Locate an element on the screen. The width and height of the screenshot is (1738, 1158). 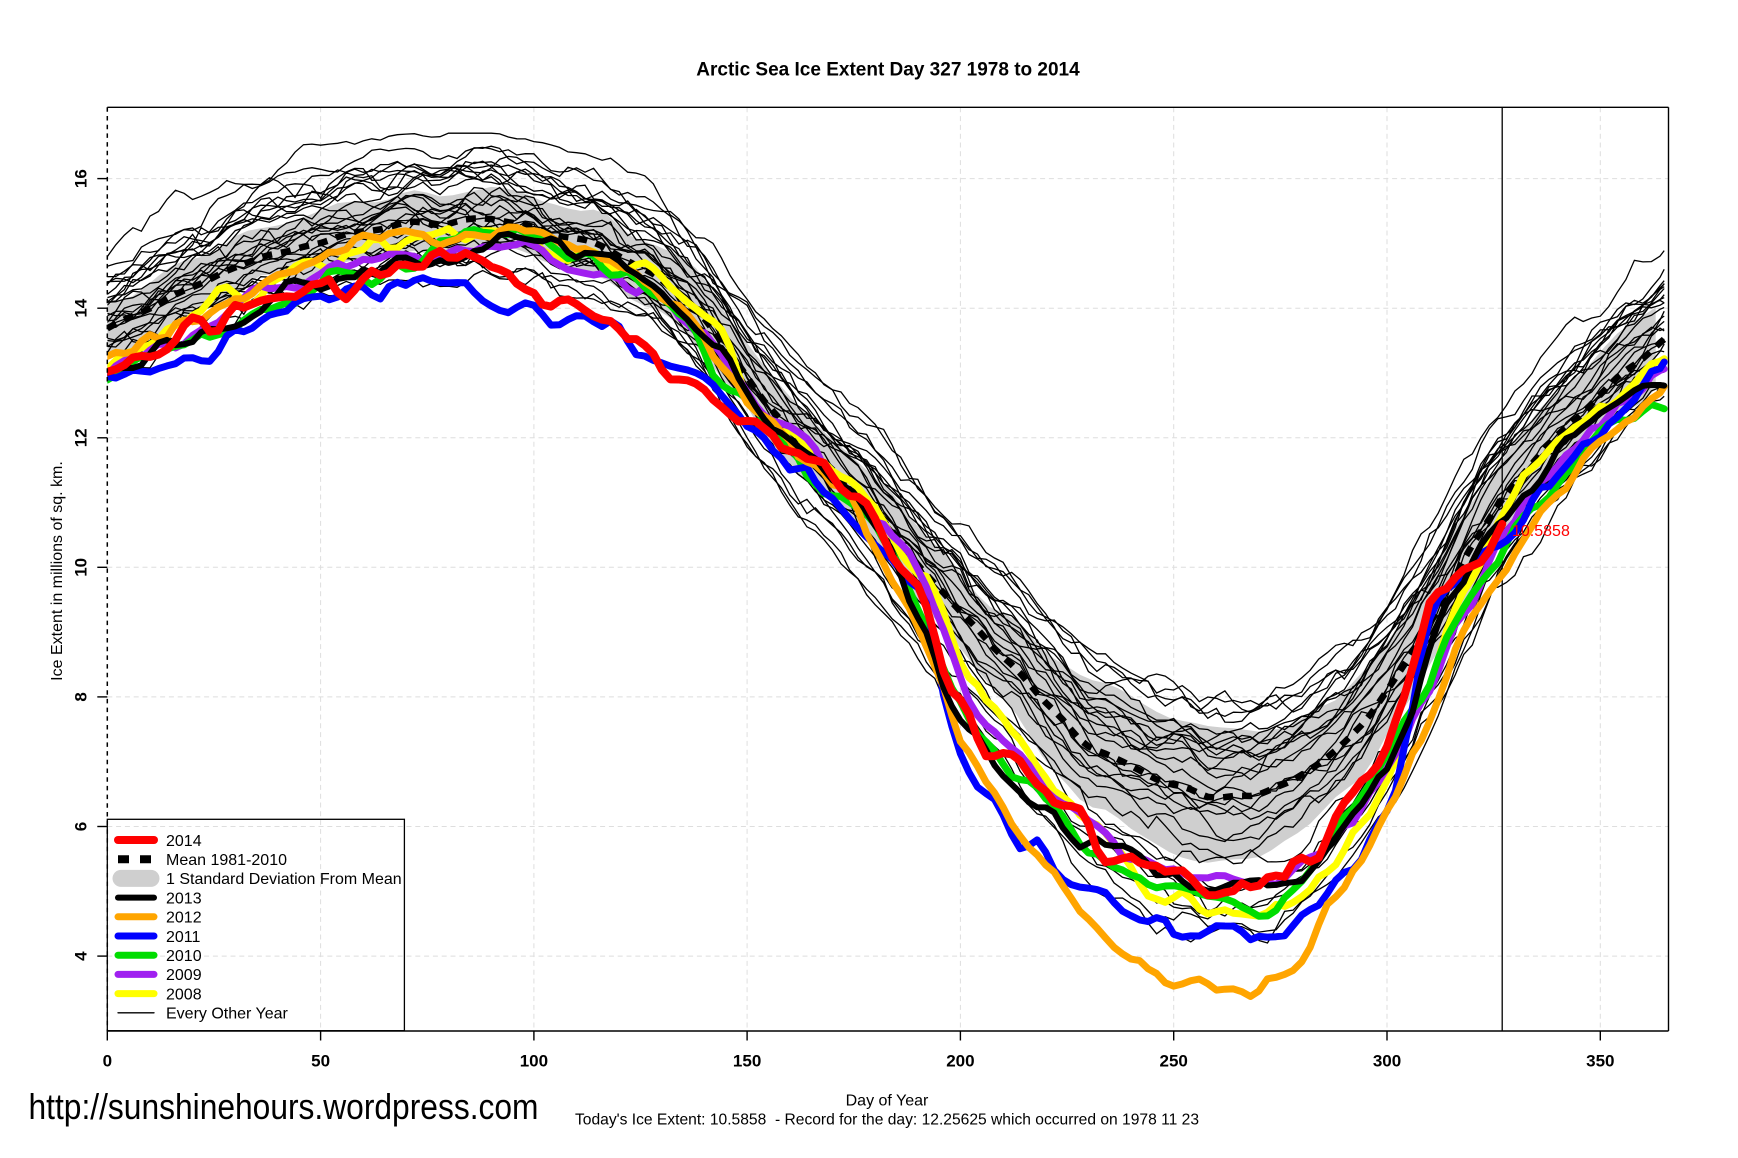
svg-text: 50 is located at coordinates (320, 1061).